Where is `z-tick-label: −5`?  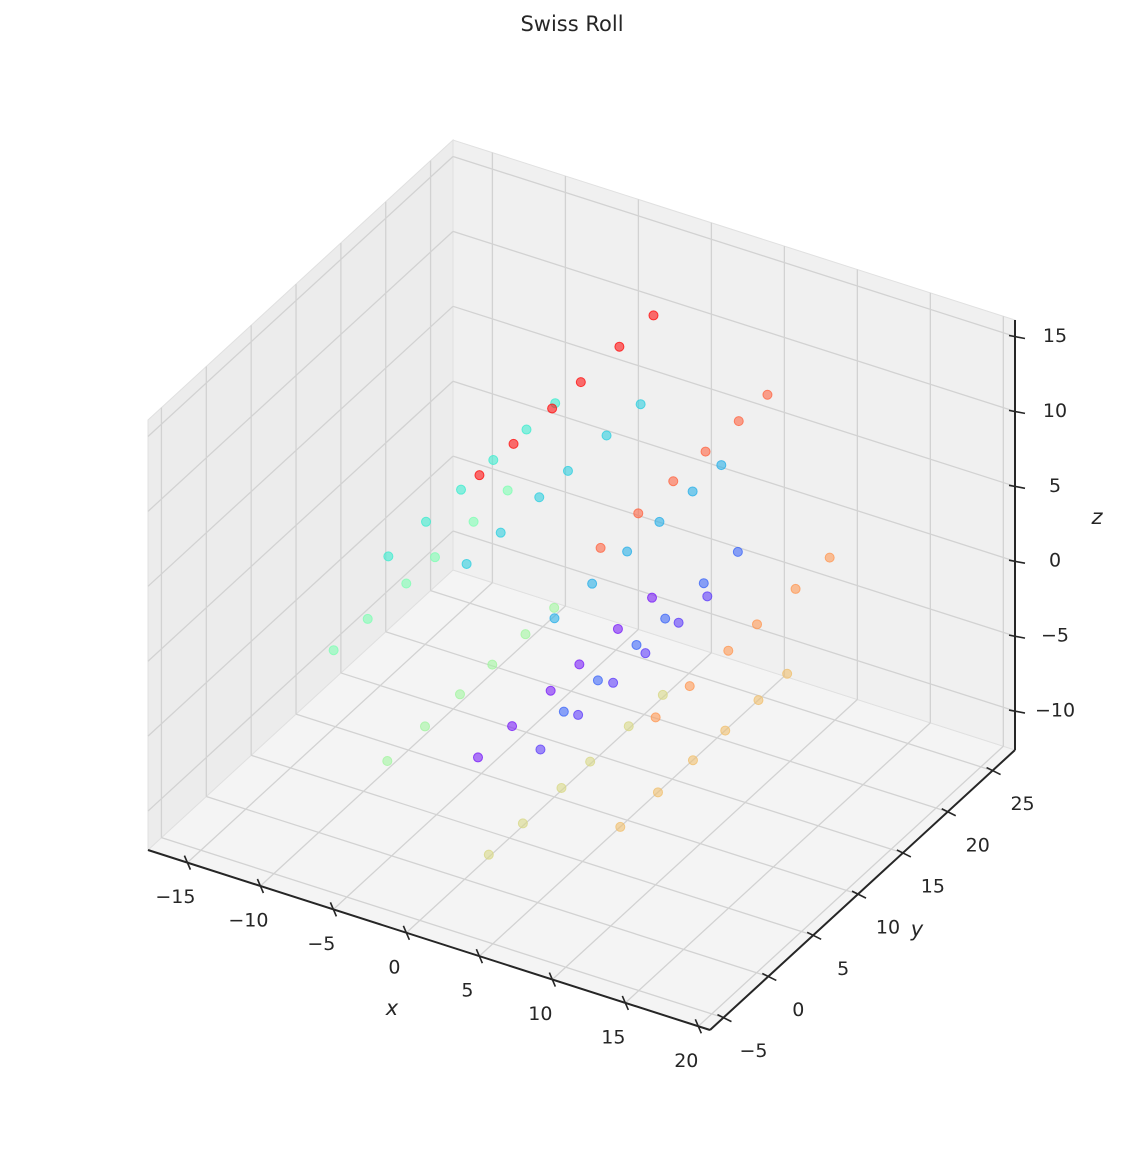
z-tick-label: −5 is located at coordinates (1055, 636).